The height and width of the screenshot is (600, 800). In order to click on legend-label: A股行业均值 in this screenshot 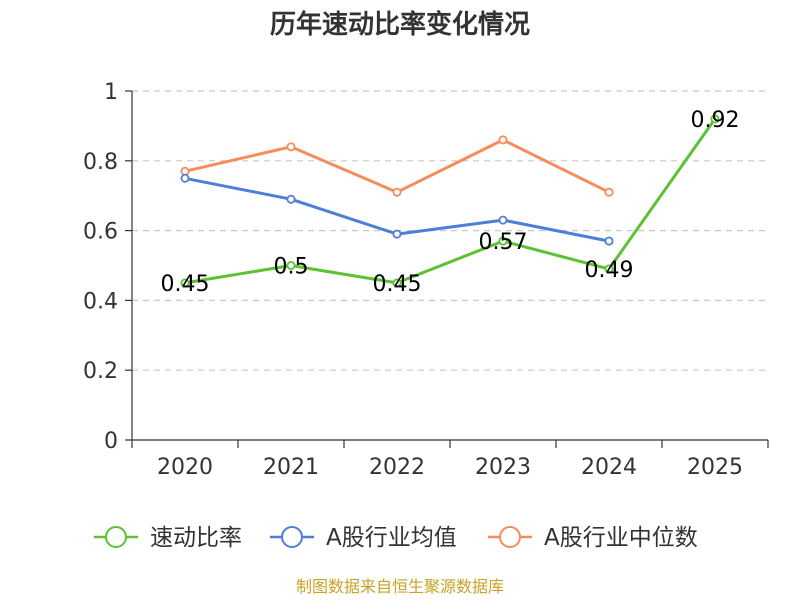, I will do `click(391, 538)`.